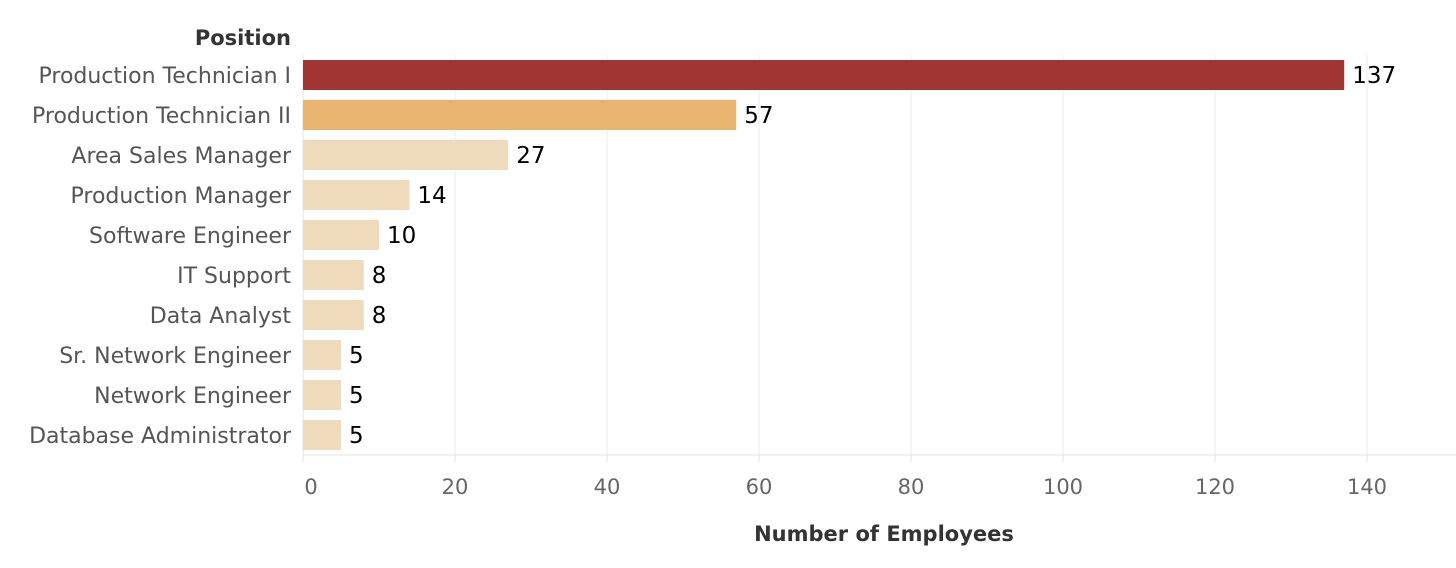 This screenshot has height=568, width=1456. What do you see at coordinates (190, 236) in the screenshot?
I see `category-label: Software Engineer` at bounding box center [190, 236].